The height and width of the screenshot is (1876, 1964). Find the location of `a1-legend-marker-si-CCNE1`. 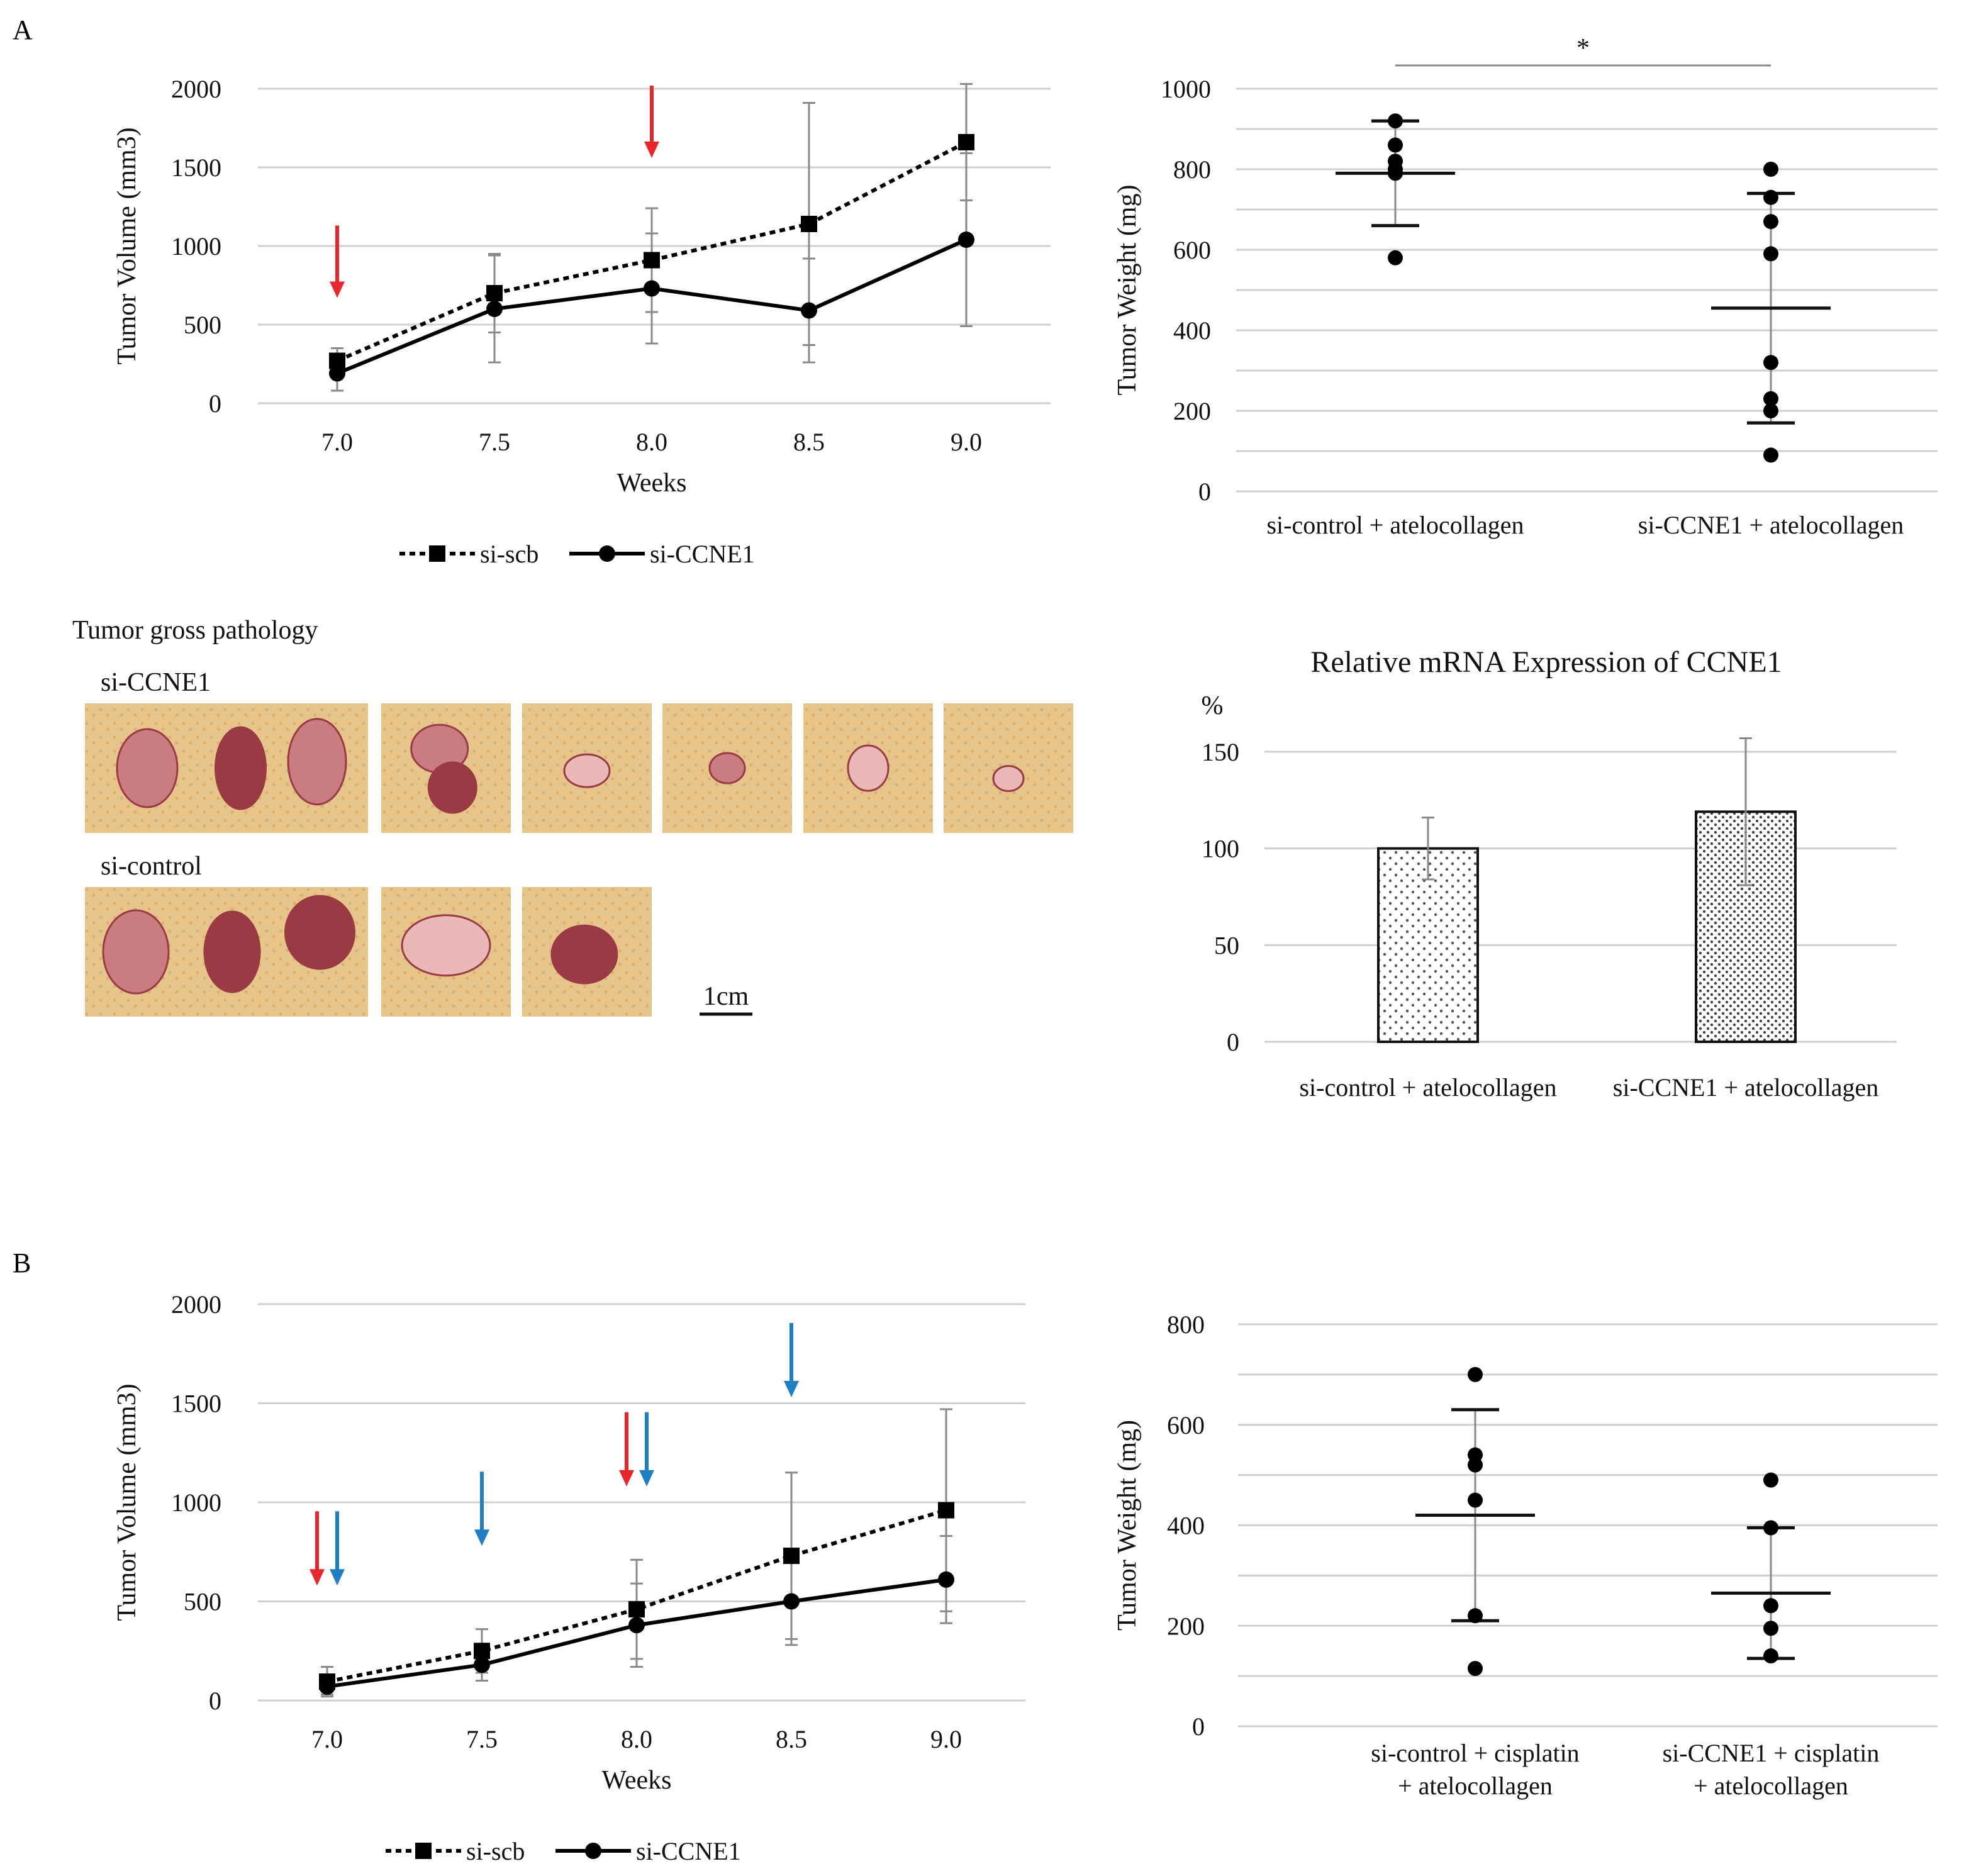

a1-legend-marker-si-CCNE1 is located at coordinates (607, 553).